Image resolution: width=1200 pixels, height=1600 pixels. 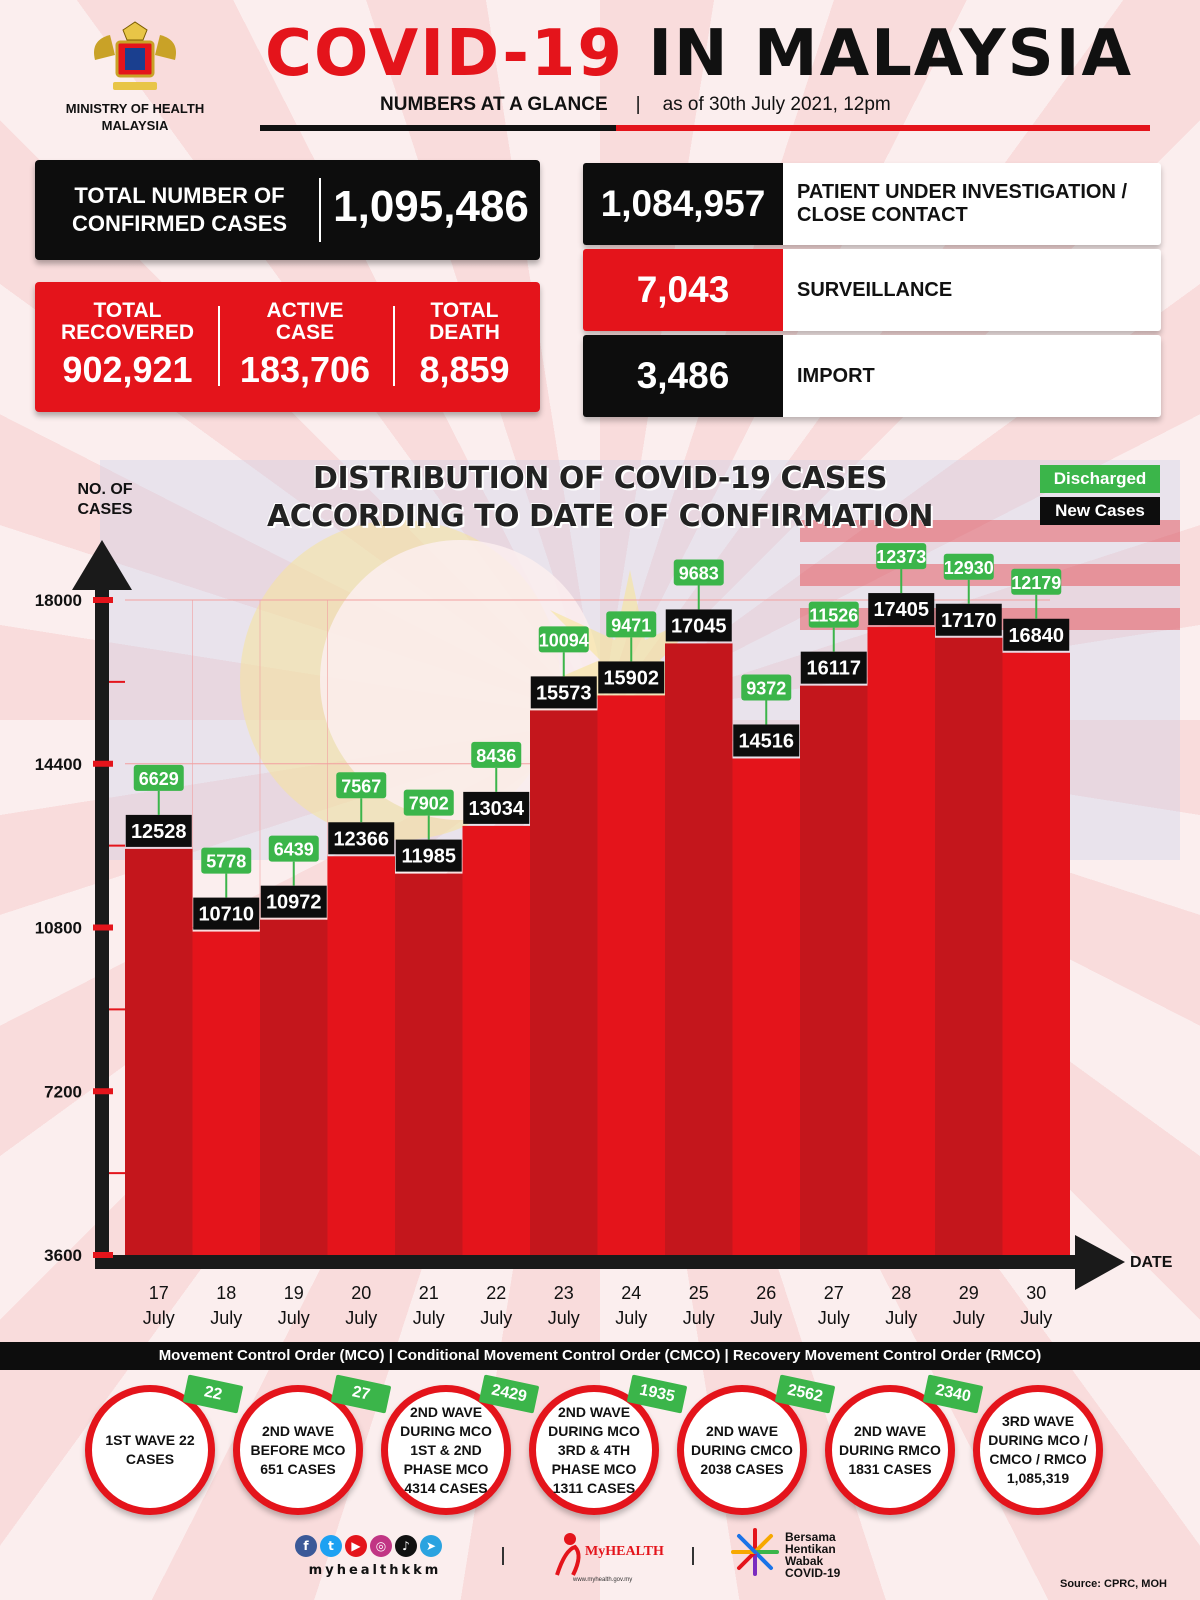 What do you see at coordinates (431, 1546) in the screenshot?
I see `telegram-icon: ➤` at bounding box center [431, 1546].